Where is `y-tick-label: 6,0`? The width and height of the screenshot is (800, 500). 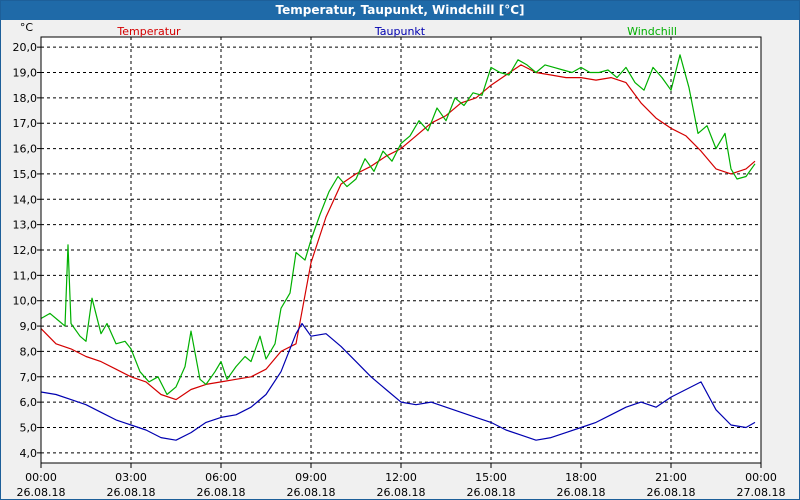
y-tick-label: 6,0 is located at coordinates (29, 402).